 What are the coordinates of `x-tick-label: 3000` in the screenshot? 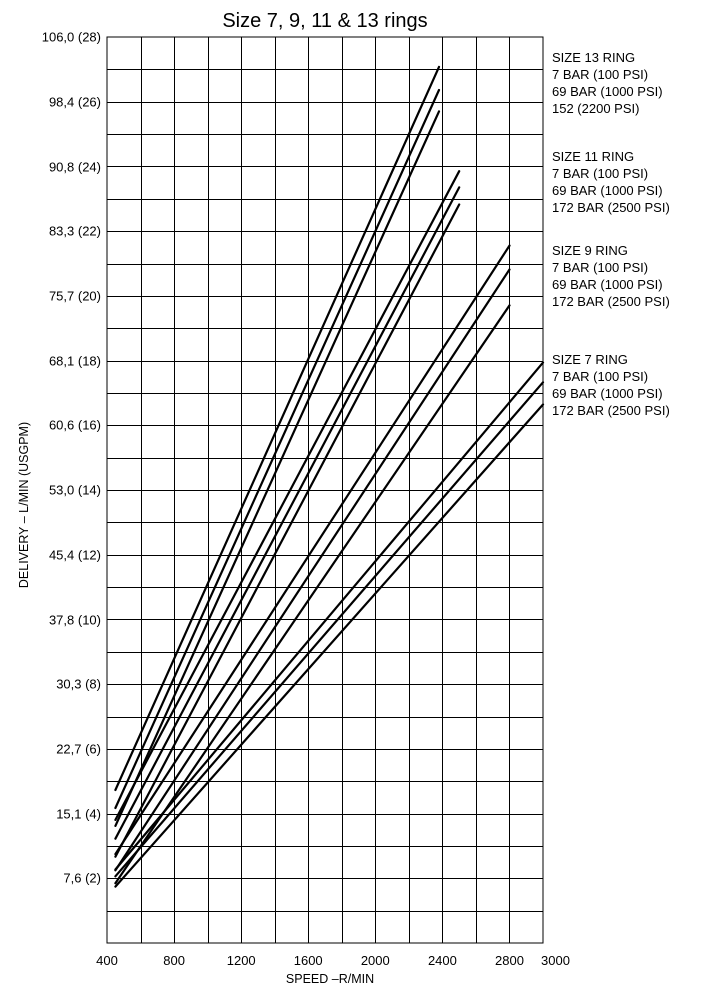 It's located at (555, 960).